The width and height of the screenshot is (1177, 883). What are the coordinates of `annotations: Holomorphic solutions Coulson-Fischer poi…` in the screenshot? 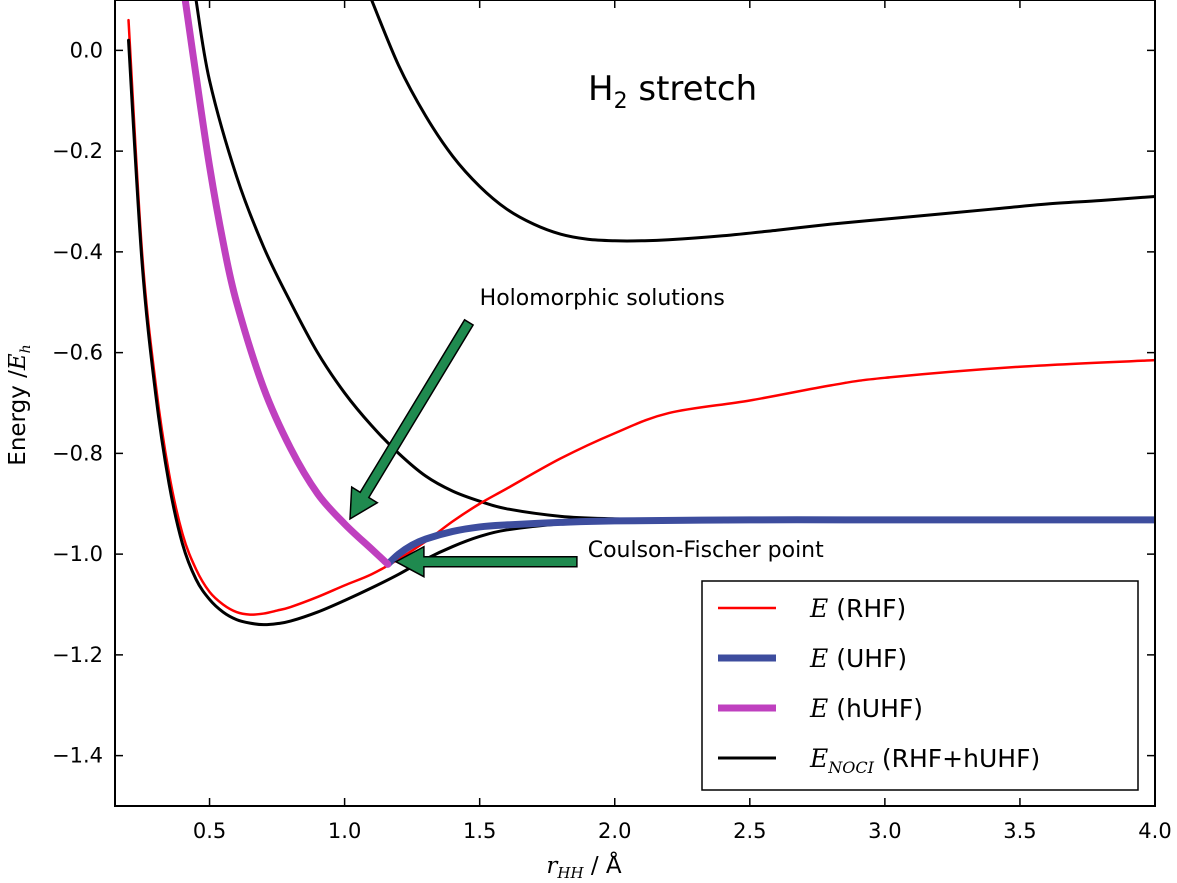 It's located at (586, 432).